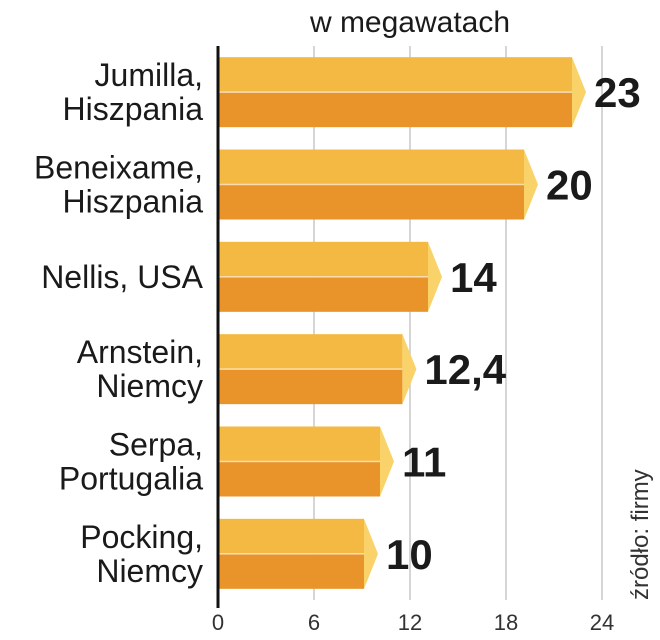  What do you see at coordinates (409, 22) in the screenshot?
I see `unit-label: w megawatach` at bounding box center [409, 22].